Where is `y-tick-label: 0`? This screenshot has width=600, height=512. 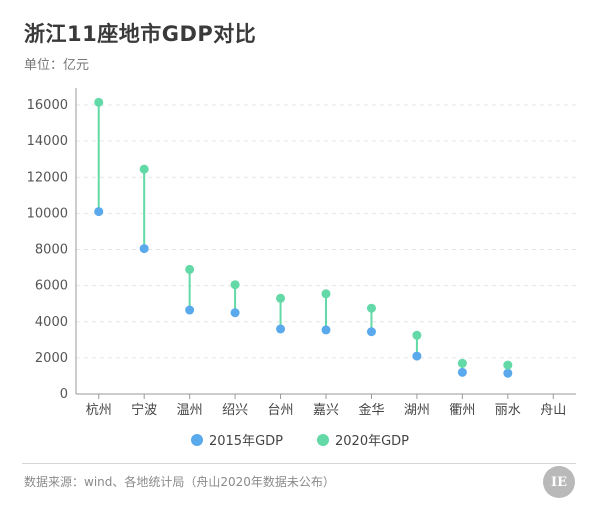
y-tick-label: 0 is located at coordinates (64, 394).